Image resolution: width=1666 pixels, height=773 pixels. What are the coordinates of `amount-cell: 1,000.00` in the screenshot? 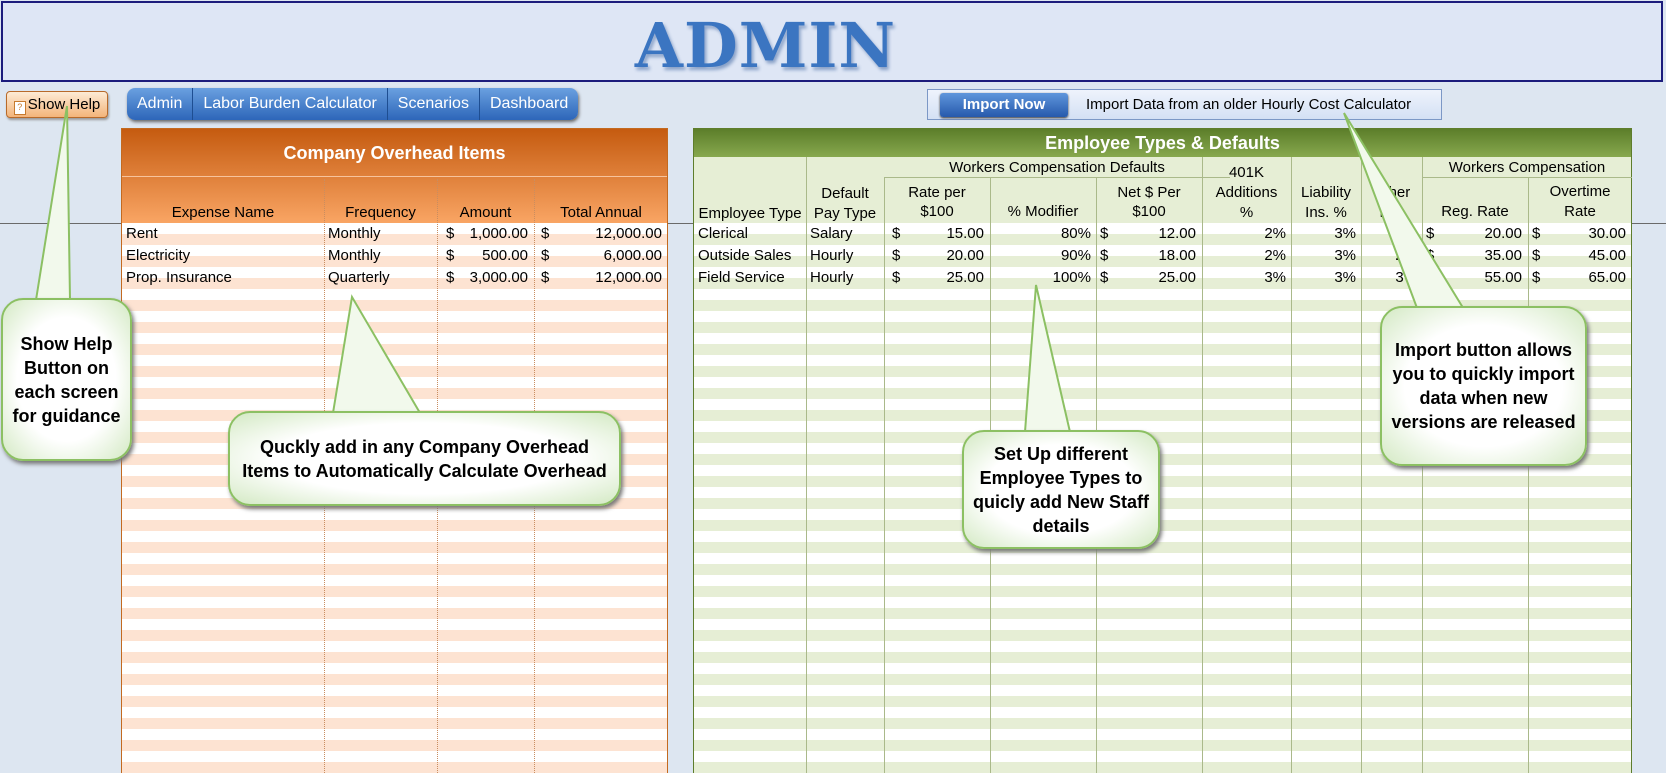 It's located at (498, 233).